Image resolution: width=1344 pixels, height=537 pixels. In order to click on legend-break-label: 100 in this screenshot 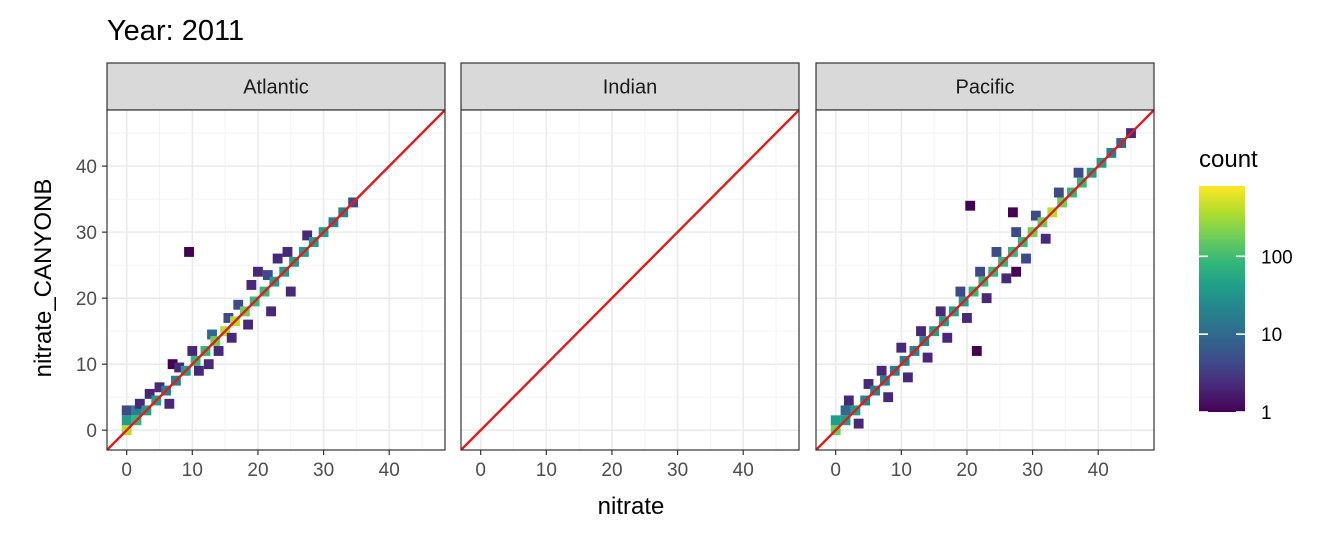, I will do `click(1277, 257)`.